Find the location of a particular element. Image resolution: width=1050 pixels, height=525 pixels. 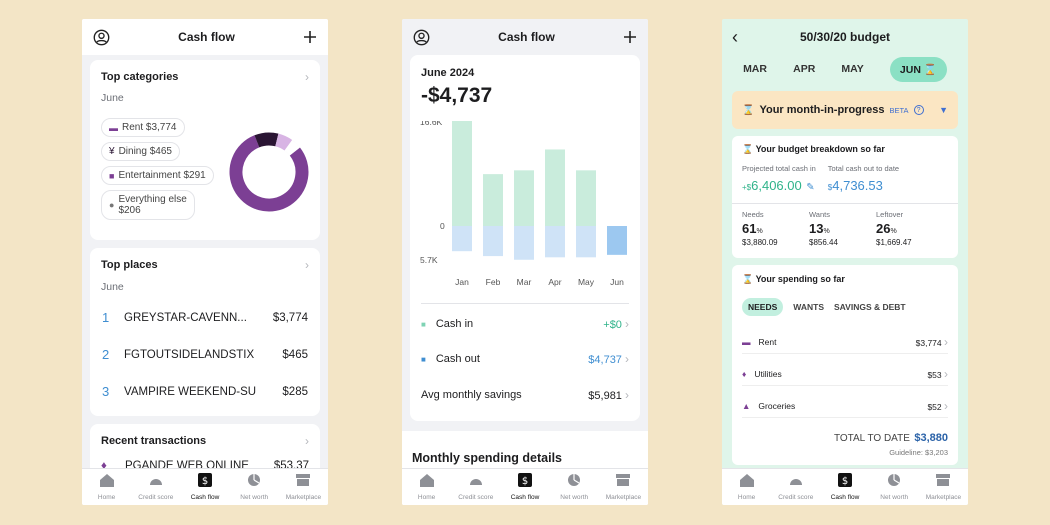

place-row: 1 GREYSTAR-CAVENN... $3,774 is located at coordinates (205, 317).